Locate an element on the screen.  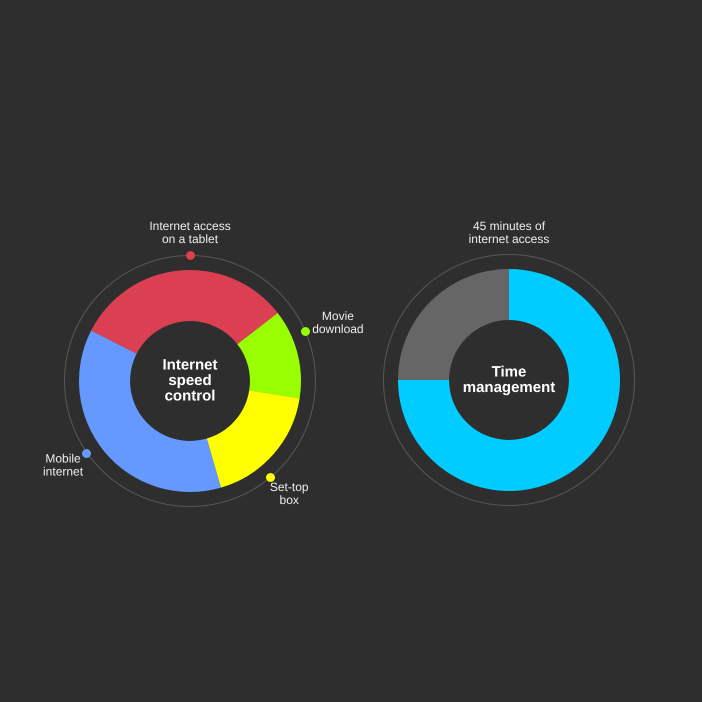
text: 45 minutes of internet access is located at coordinates (509, 232).